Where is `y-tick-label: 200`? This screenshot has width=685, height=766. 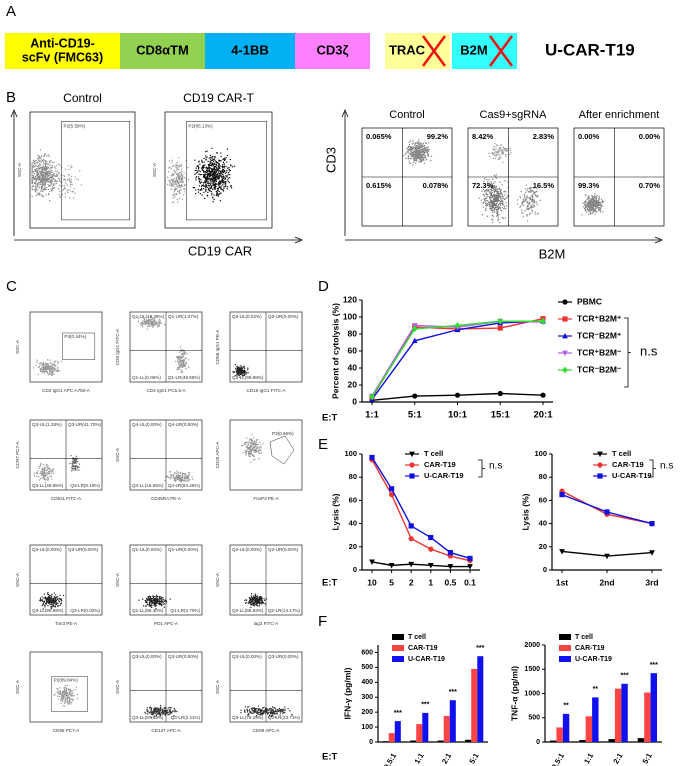
y-tick-label: 200 is located at coordinates (367, 712).